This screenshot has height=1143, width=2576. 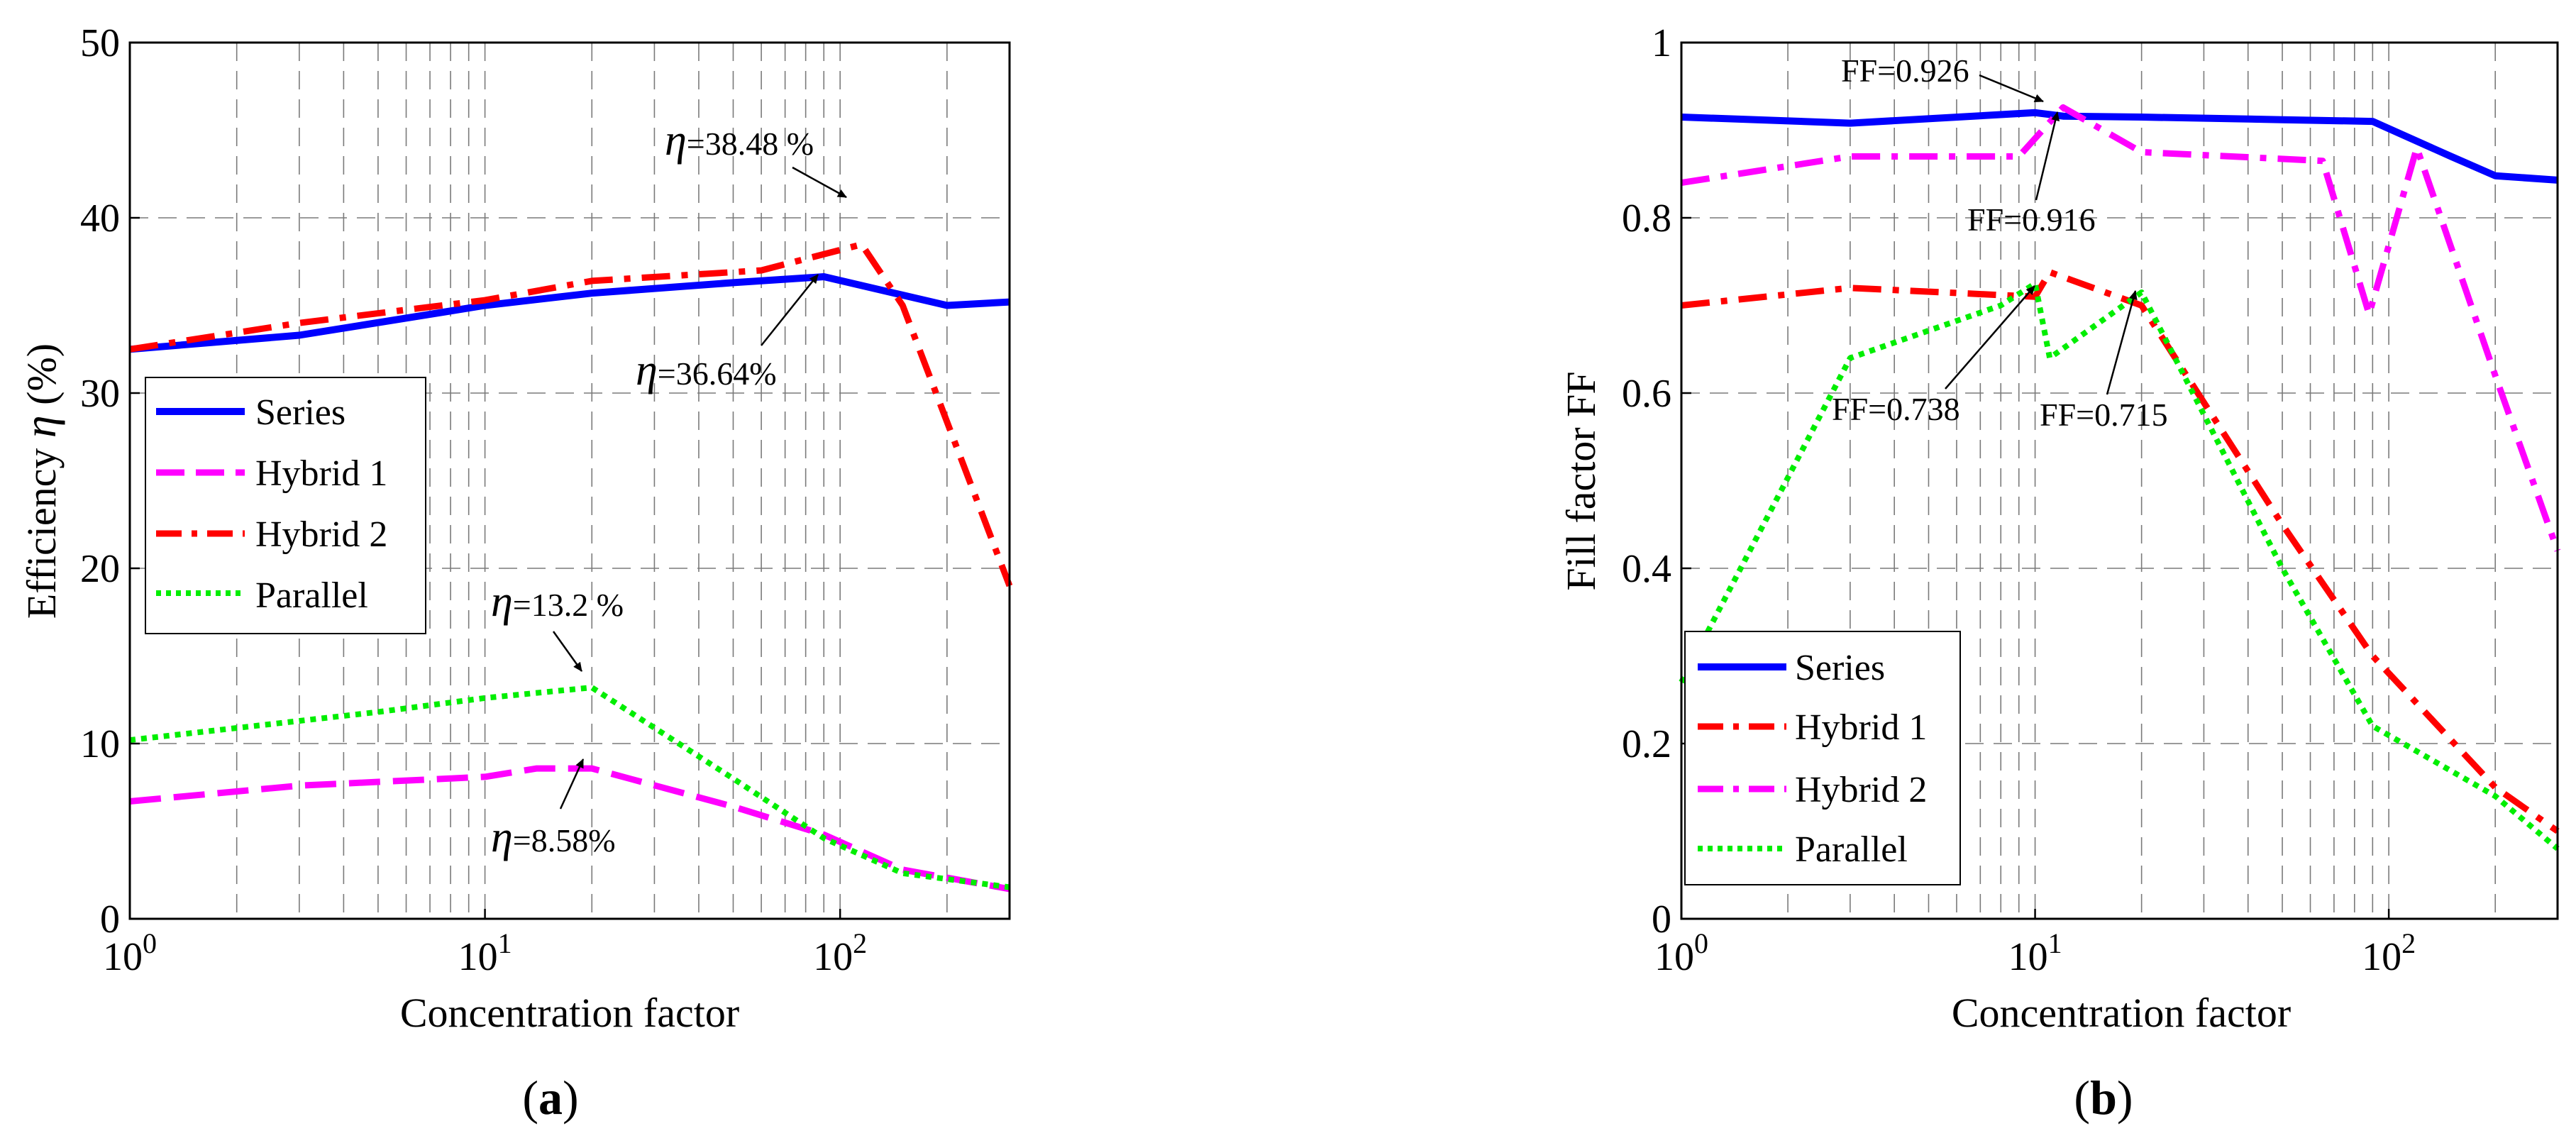 What do you see at coordinates (568, 605) in the screenshot?
I see `annotation-eta-13-2-value: =13.2 %` at bounding box center [568, 605].